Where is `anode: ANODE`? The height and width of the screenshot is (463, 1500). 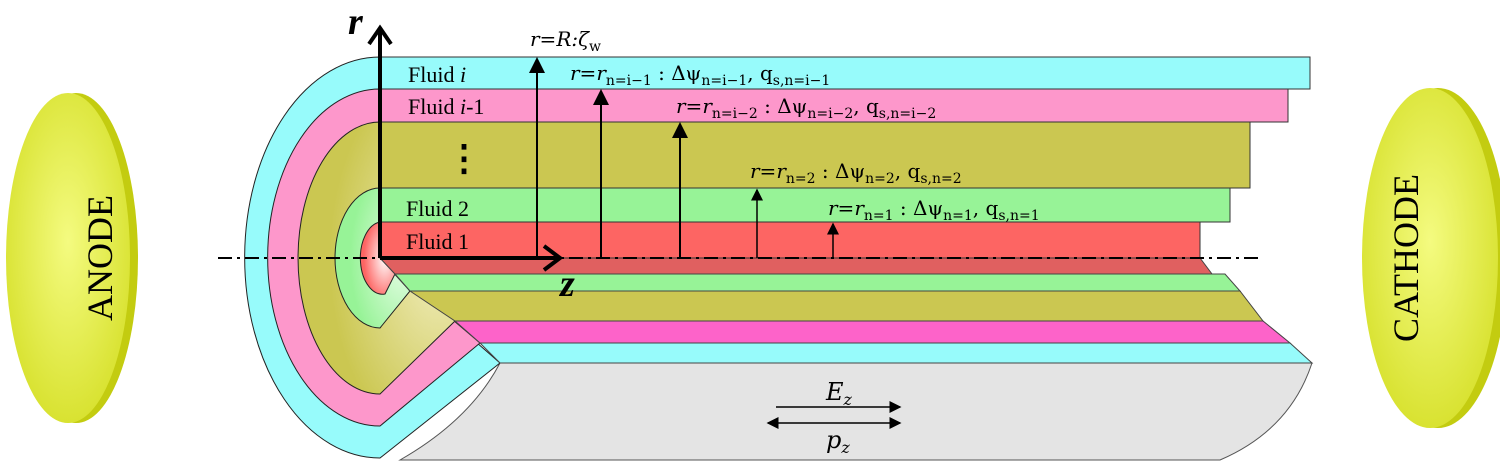
anode: ANODE is located at coordinates (72, 258).